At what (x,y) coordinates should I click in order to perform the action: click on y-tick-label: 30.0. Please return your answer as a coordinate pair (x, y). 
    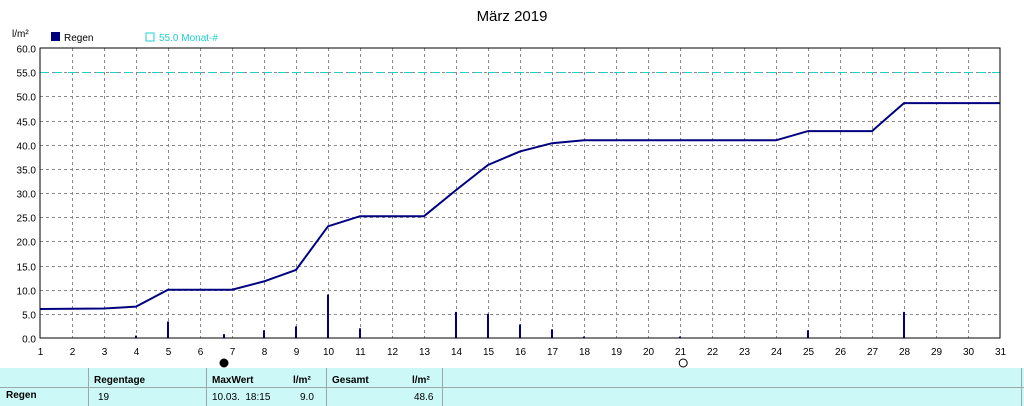
    Looking at the image, I should click on (27, 195).